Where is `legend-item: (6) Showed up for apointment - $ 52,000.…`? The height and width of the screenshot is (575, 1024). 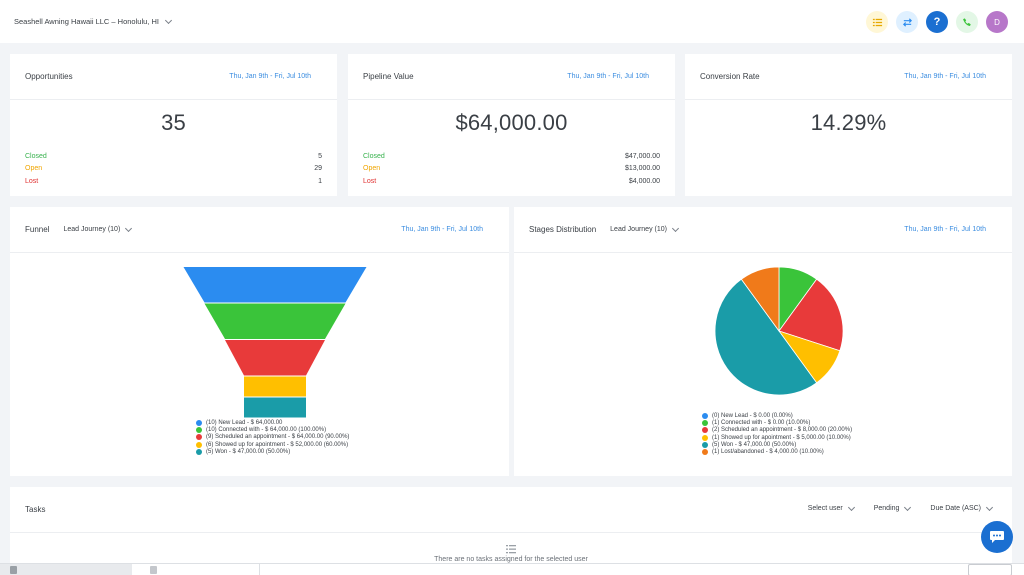 legend-item: (6) Showed up for apointment - $ 52,000.… is located at coordinates (272, 444).